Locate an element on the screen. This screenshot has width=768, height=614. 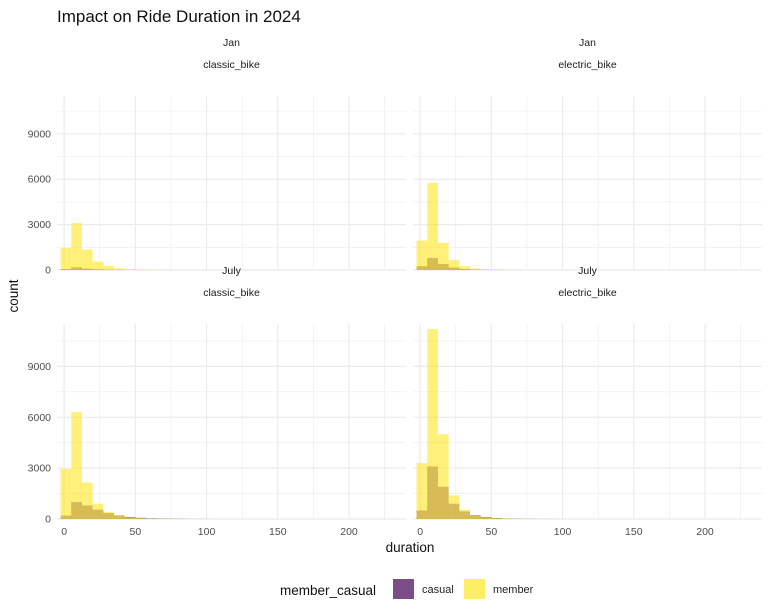
legend-key-casual is located at coordinates (403, 589).